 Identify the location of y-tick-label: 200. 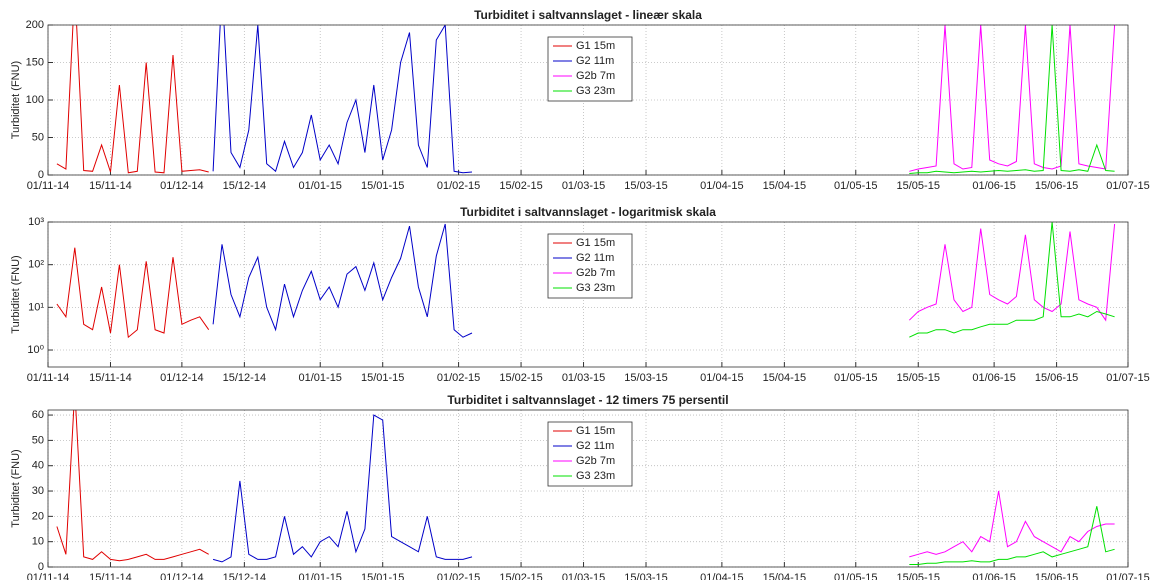
(35, 25).